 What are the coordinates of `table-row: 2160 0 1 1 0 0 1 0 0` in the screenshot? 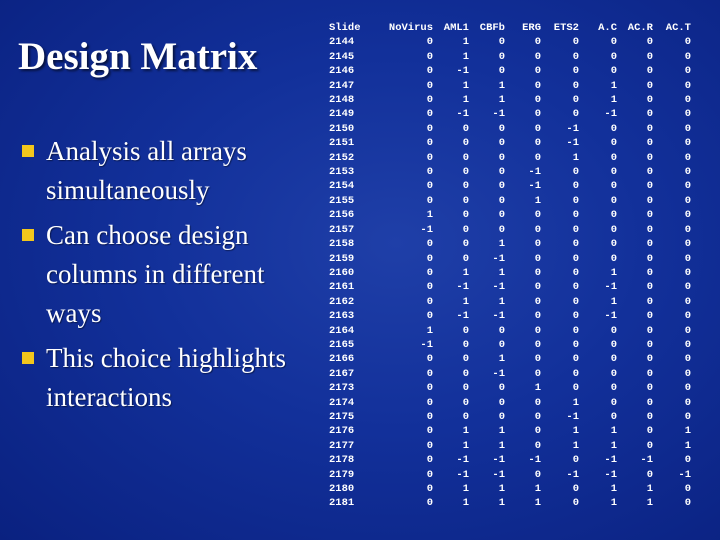 It's located at (510, 273).